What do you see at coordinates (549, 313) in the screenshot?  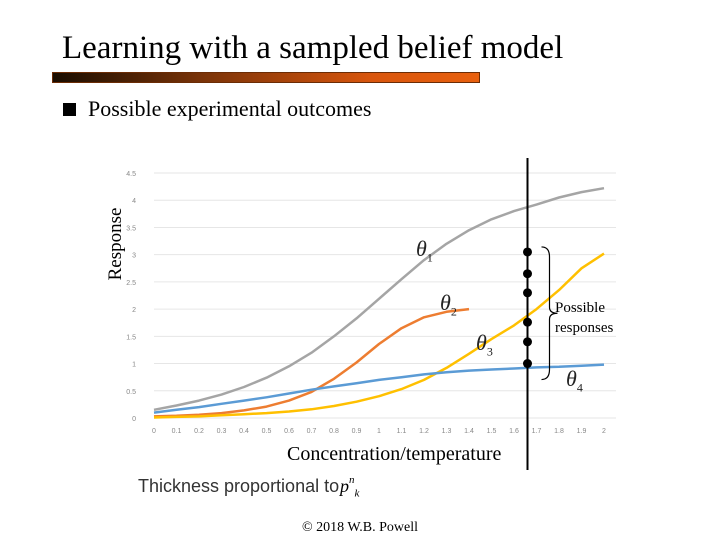 I see `responses-bracket` at bounding box center [549, 313].